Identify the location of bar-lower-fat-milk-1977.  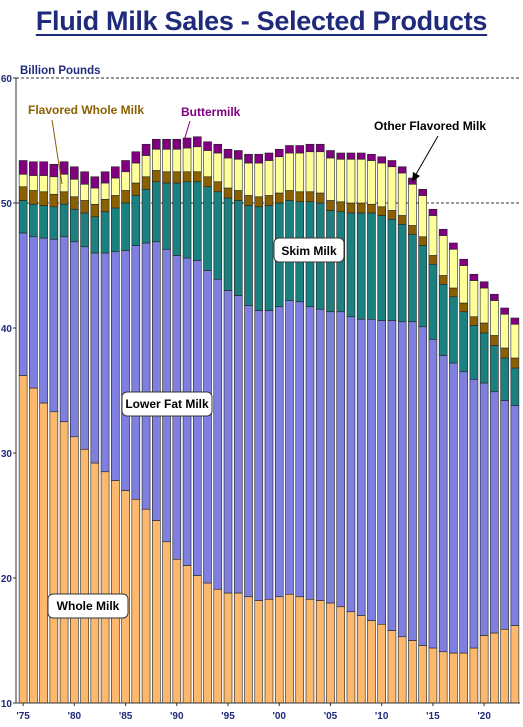
(43, 320).